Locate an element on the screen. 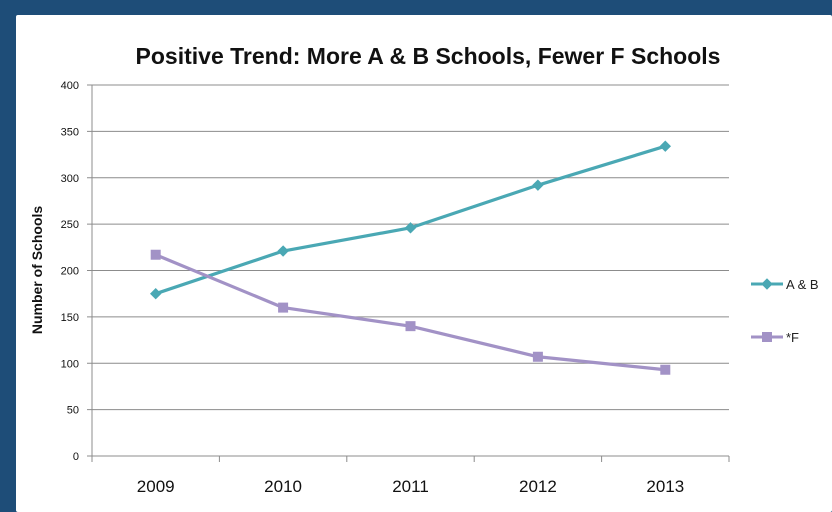 This screenshot has height=512, width=832. y-axis-ticks: 0 50 100 150 200 250 300 350 400 is located at coordinates (76, 271).